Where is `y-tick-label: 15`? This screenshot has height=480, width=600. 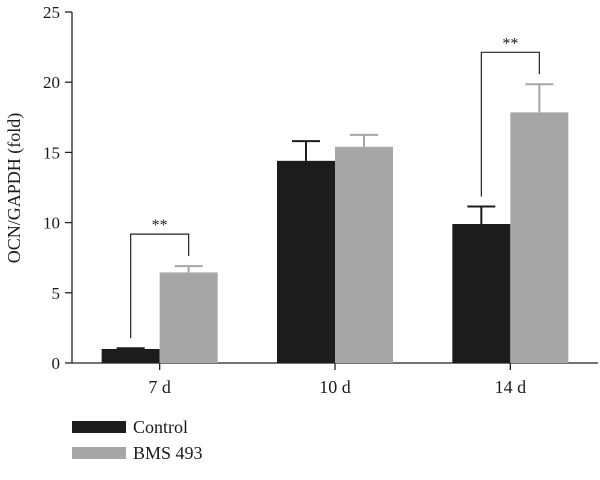
y-tick-label: 15 is located at coordinates (51, 152).